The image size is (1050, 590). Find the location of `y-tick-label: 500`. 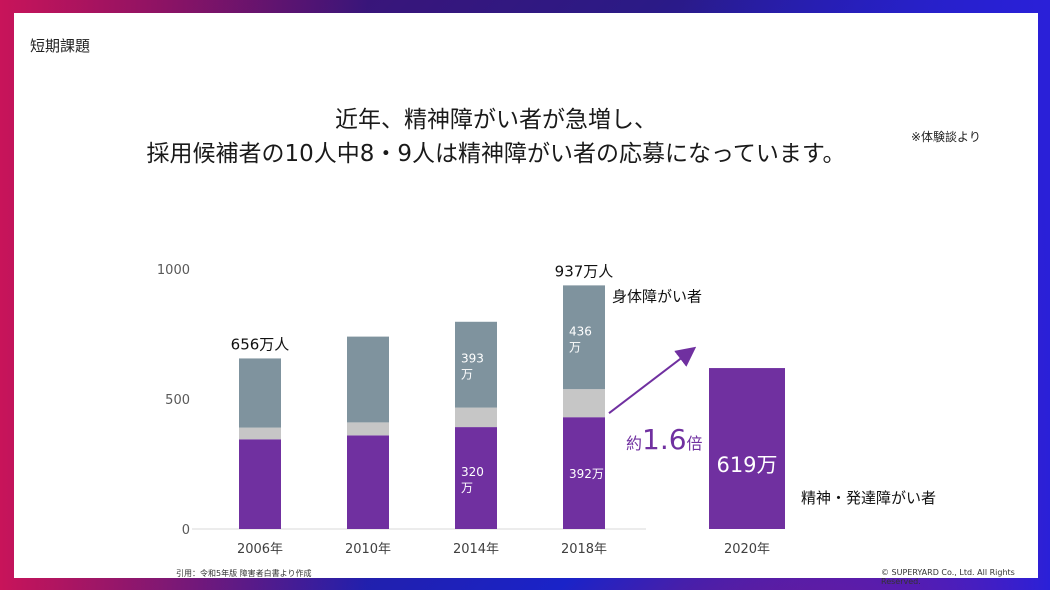

y-tick-label: 500 is located at coordinates (177, 400).